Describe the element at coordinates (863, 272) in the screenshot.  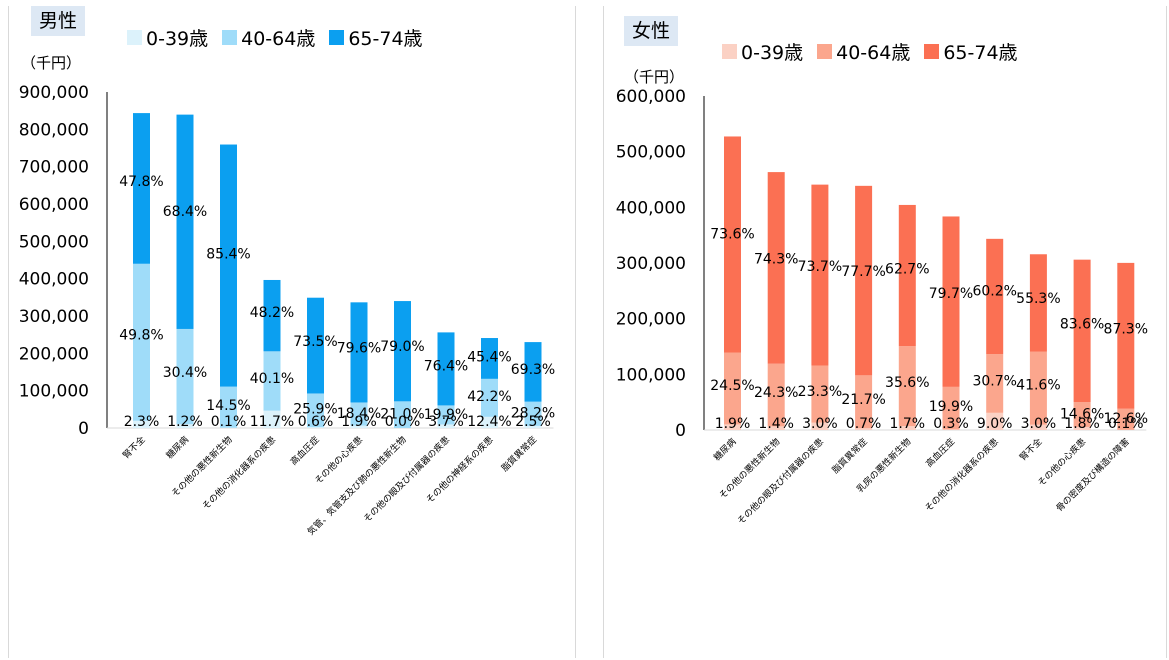
I see `data-label: 77.7%` at that location.